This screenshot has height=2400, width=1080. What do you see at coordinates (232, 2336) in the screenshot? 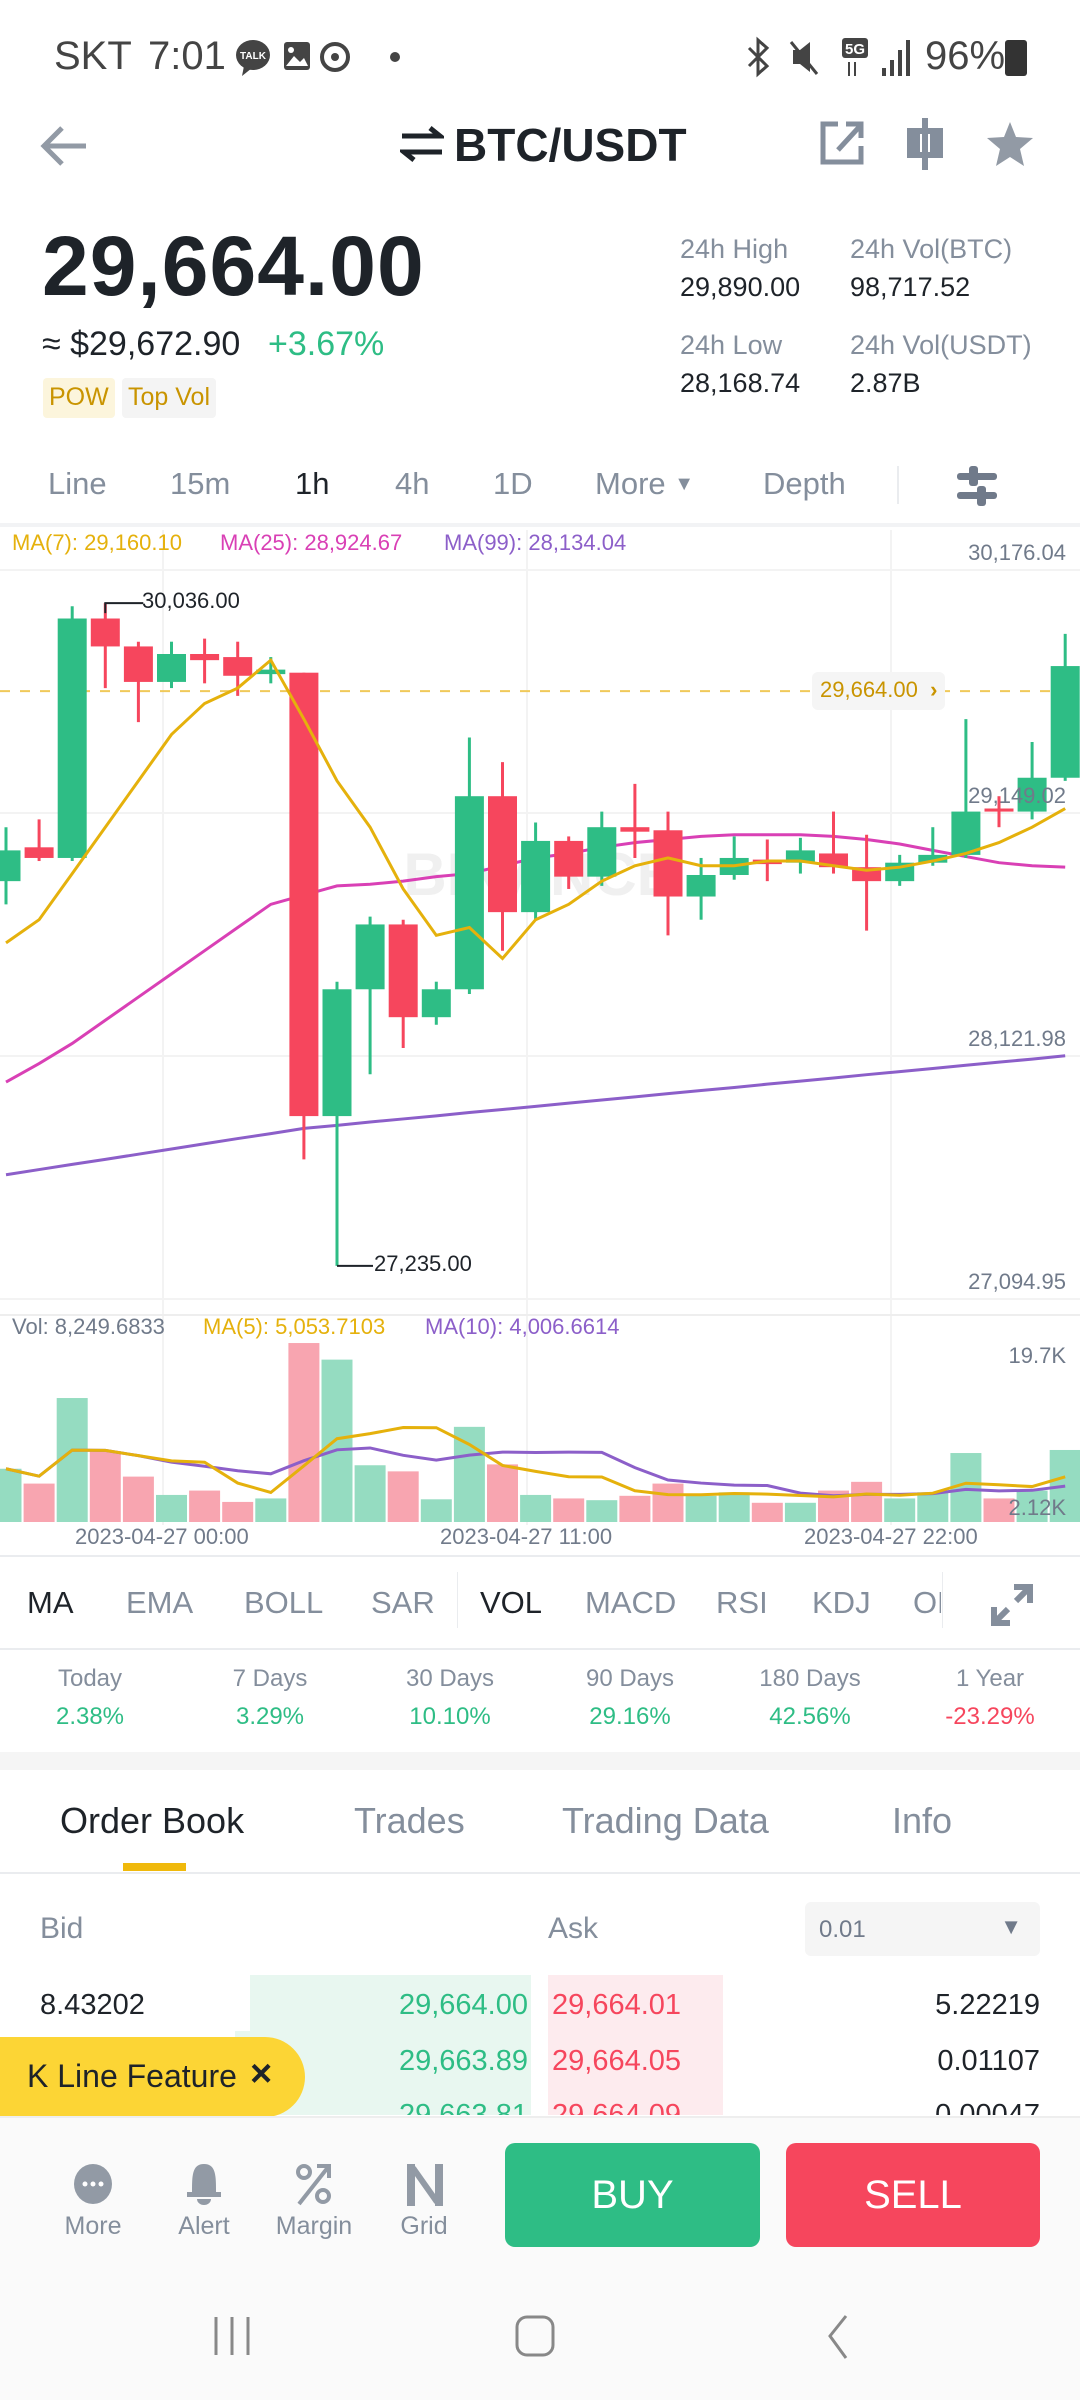
I see `recent-apps-icon` at bounding box center [232, 2336].